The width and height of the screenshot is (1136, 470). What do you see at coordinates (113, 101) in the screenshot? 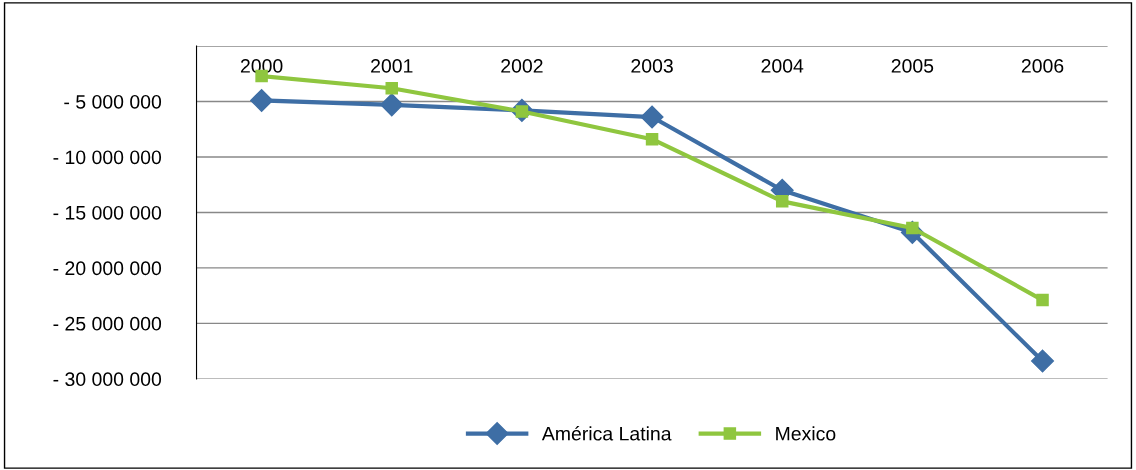
I see `y-tick-label: - 5 000 000` at bounding box center [113, 101].